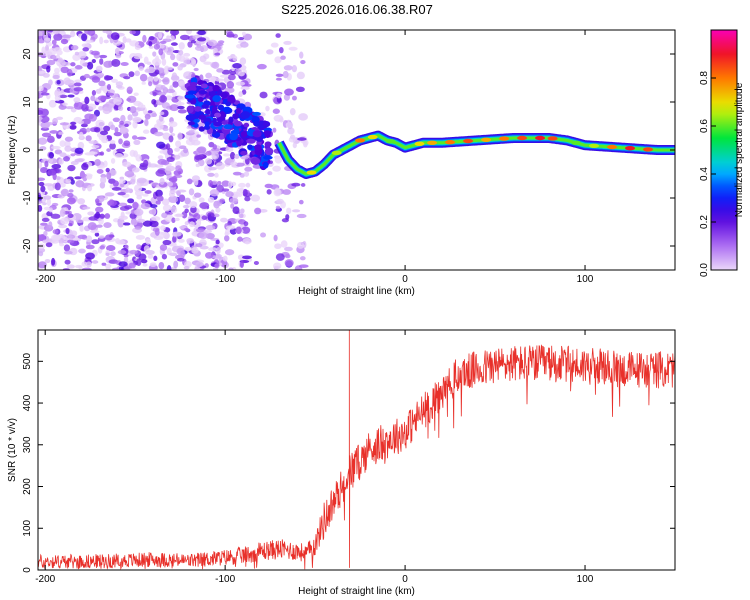 The image size is (750, 600). I want to click on y-tick-label: -20, so click(27, 245).